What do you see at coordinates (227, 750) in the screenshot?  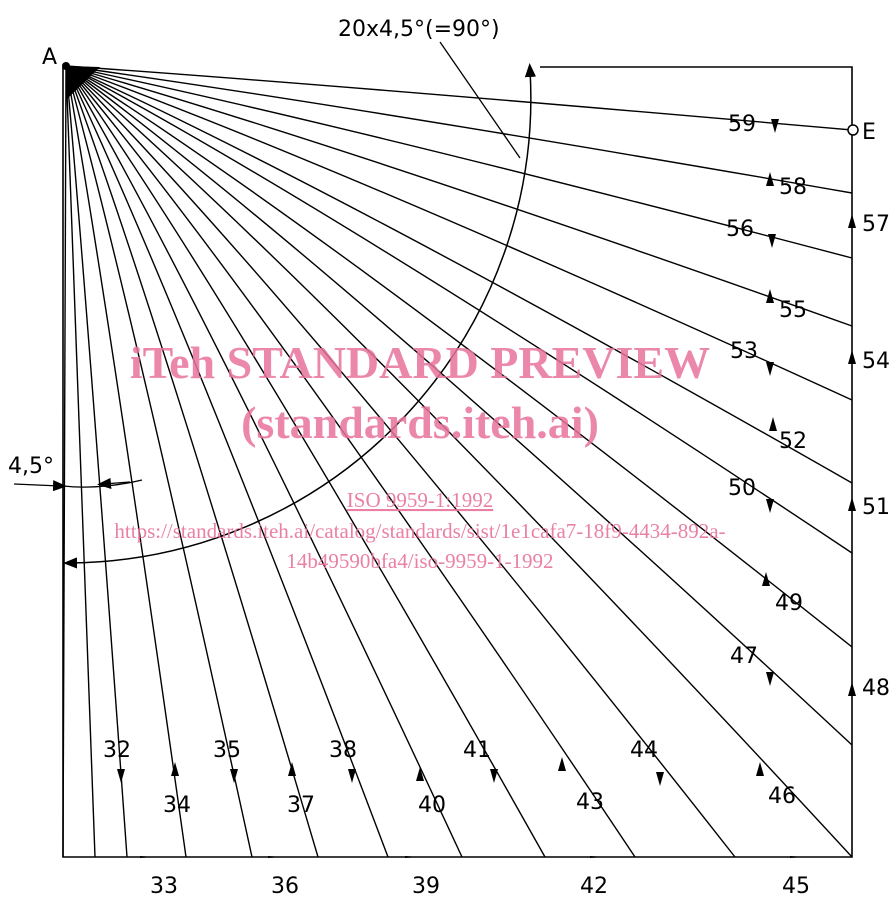 I see `ray-label-35: 35` at bounding box center [227, 750].